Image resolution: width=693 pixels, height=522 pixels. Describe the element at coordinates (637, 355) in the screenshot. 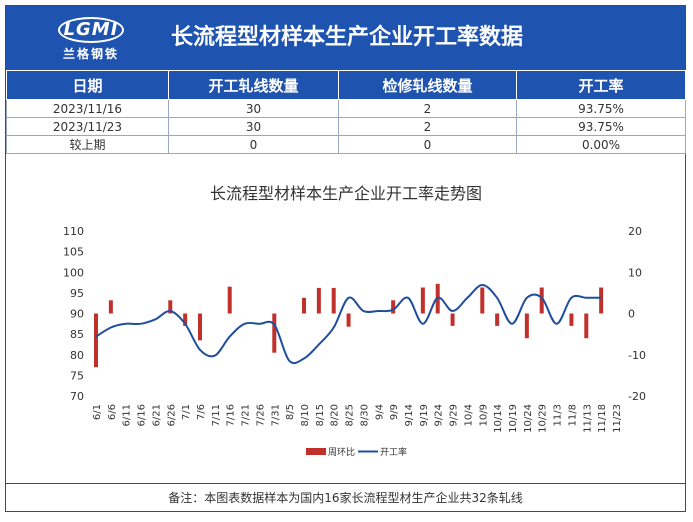

I see `right-tick-label: -10` at that location.